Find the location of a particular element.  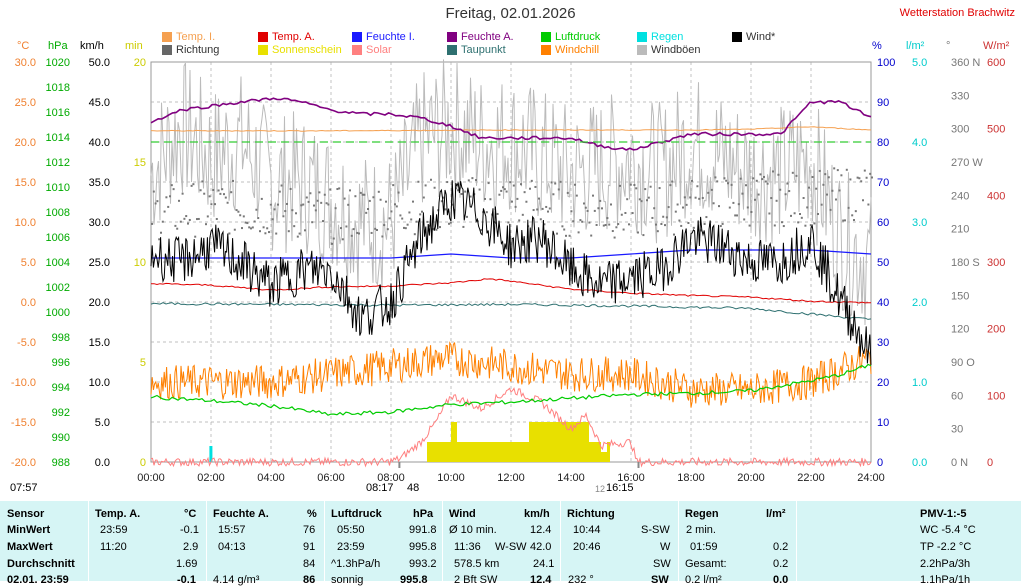

legend-item: Feuchte I. is located at coordinates (383, 37).